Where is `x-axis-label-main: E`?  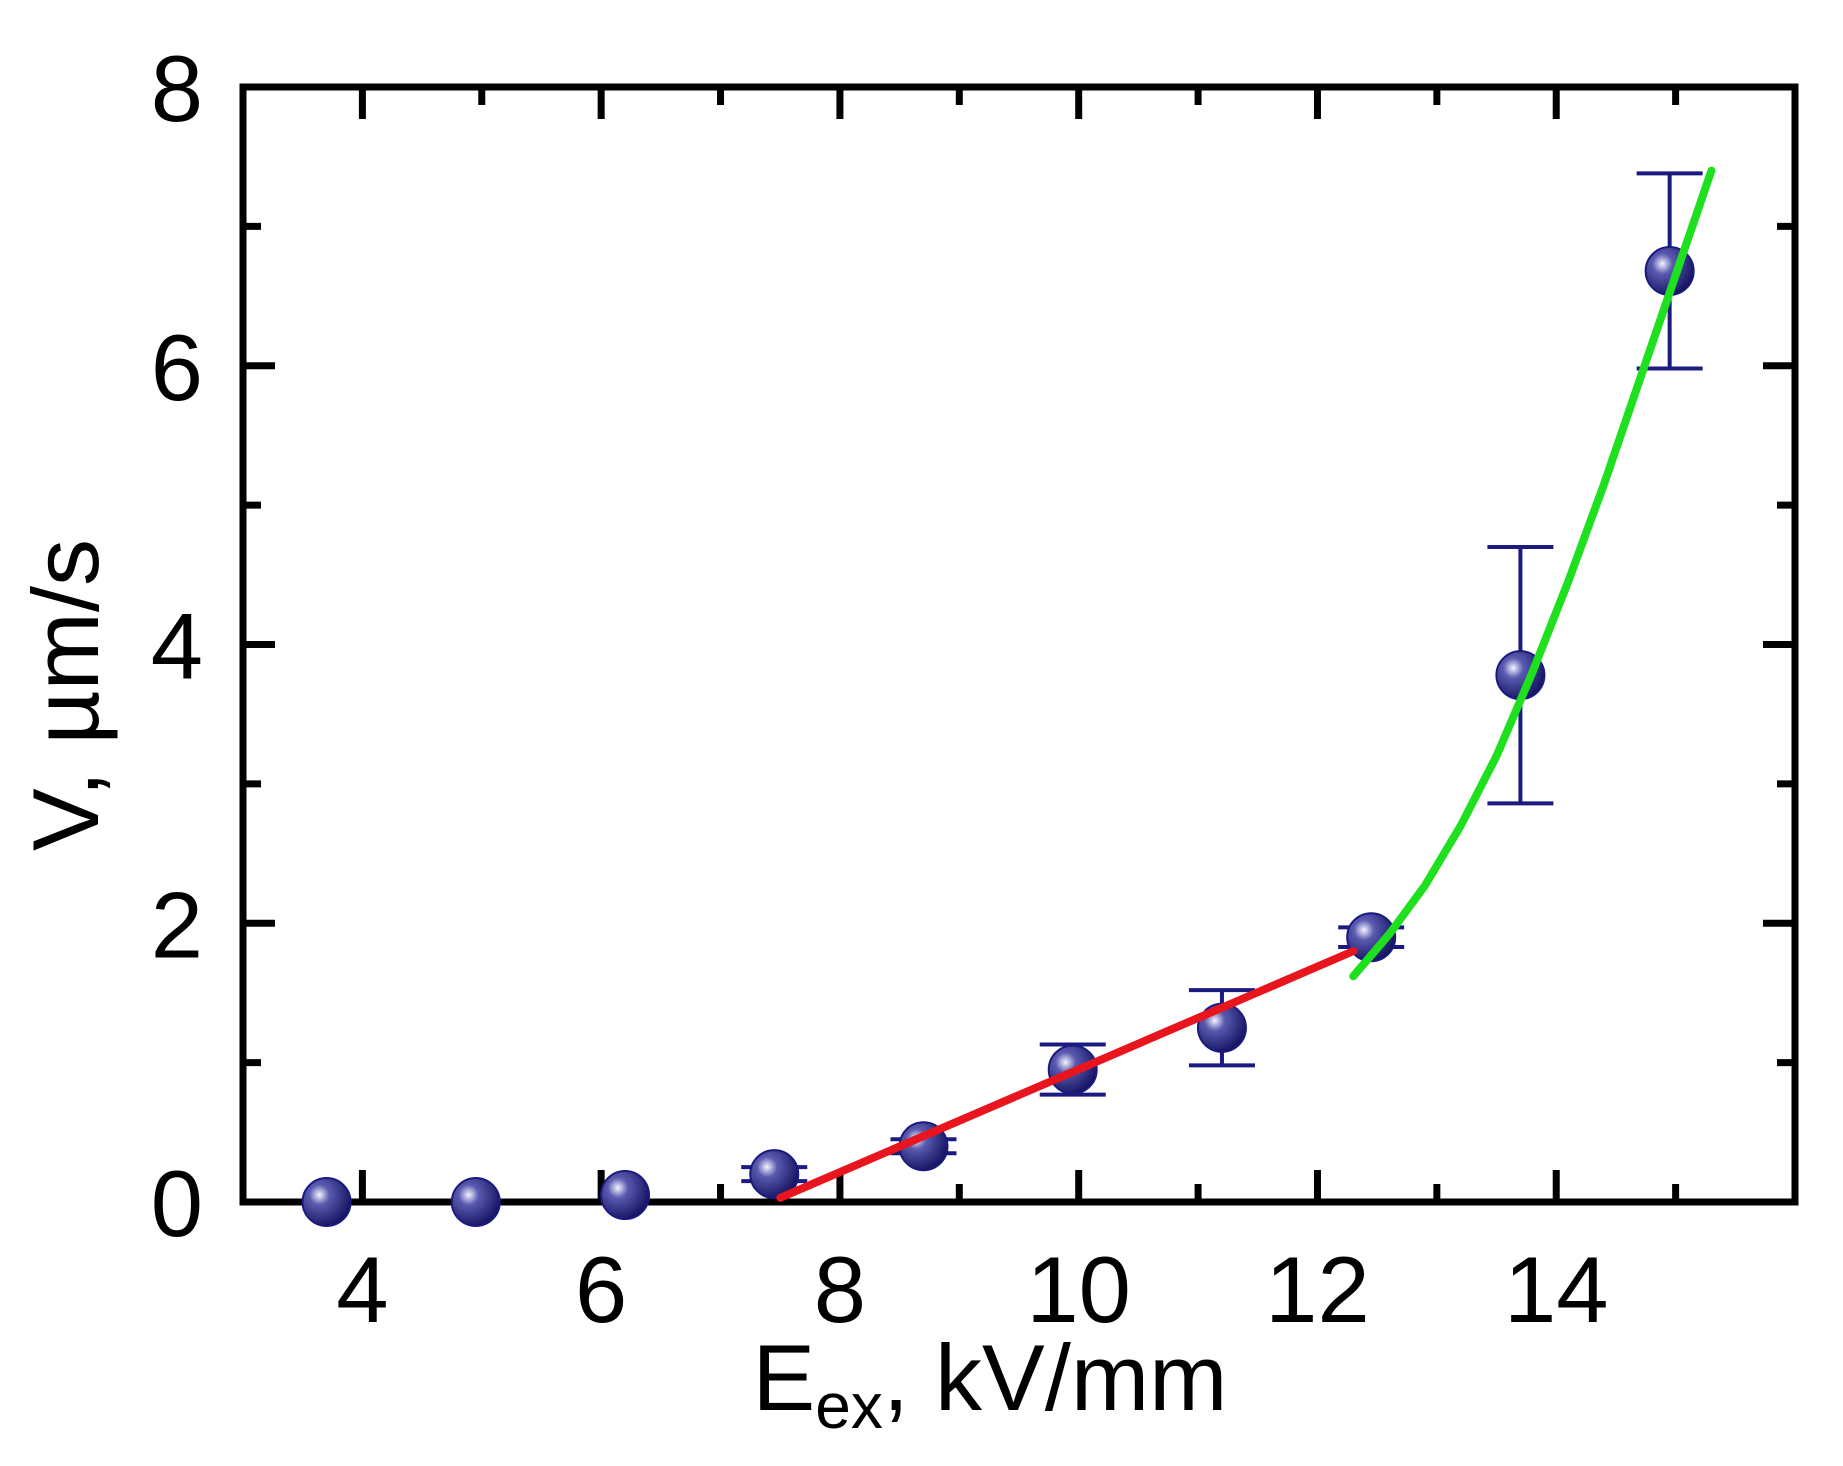
x-axis-label-main: E is located at coordinates (784, 1377).